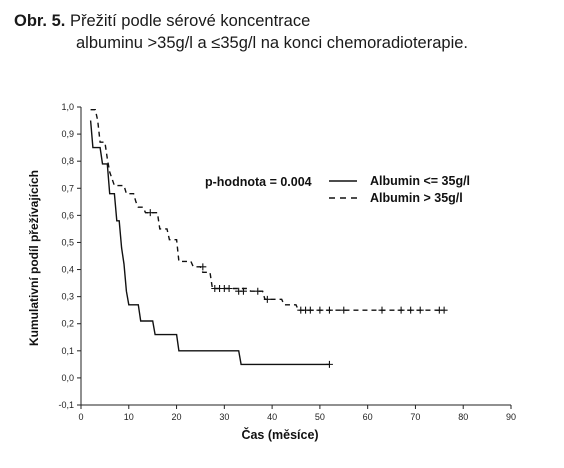 The width and height of the screenshot is (564, 468). Describe the element at coordinates (67, 297) in the screenshot. I see `y-tick-label: 0,3` at that location.